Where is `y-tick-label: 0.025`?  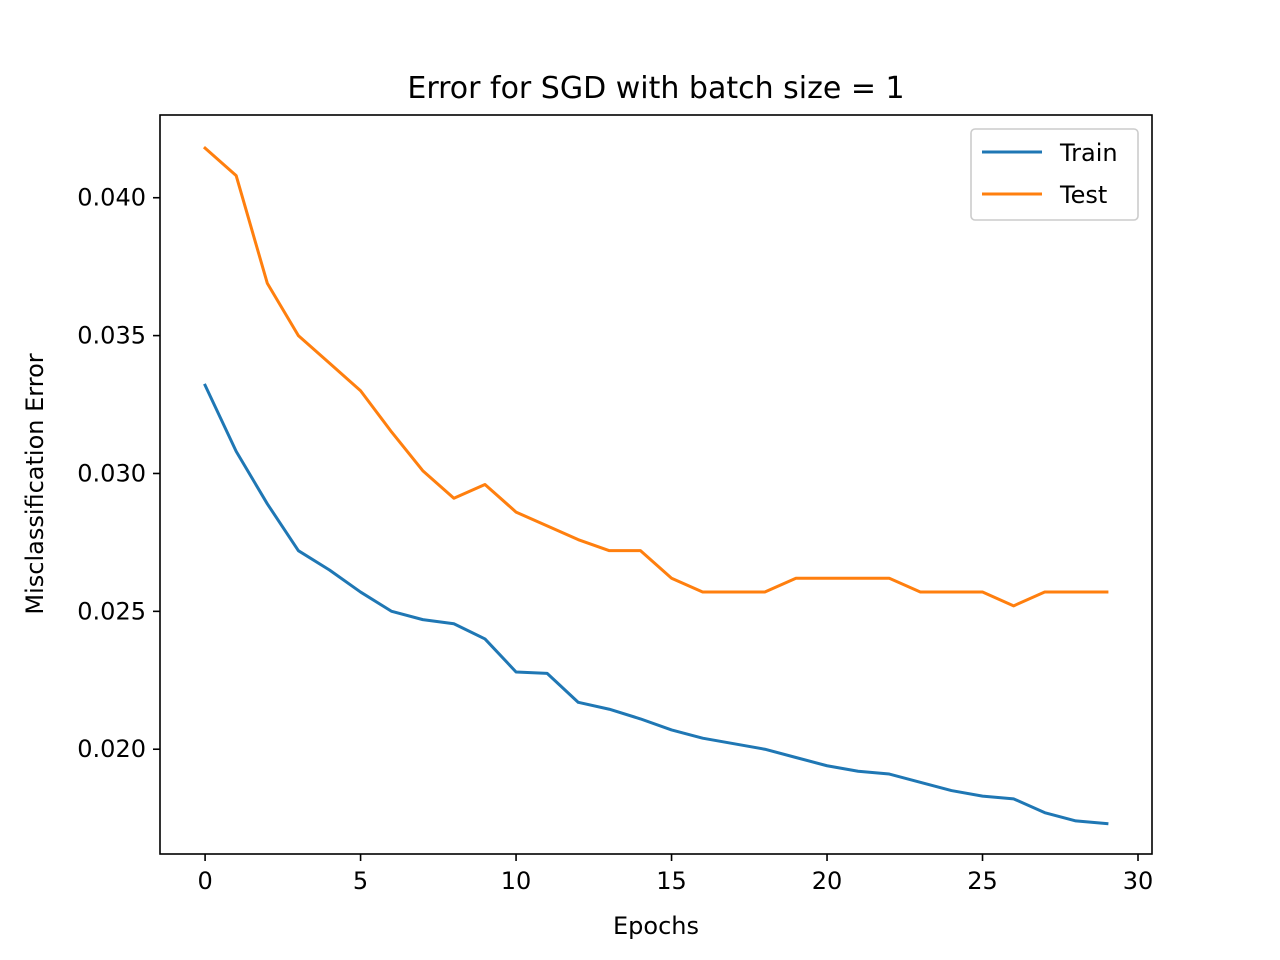 y-tick-label: 0.025 is located at coordinates (111, 611).